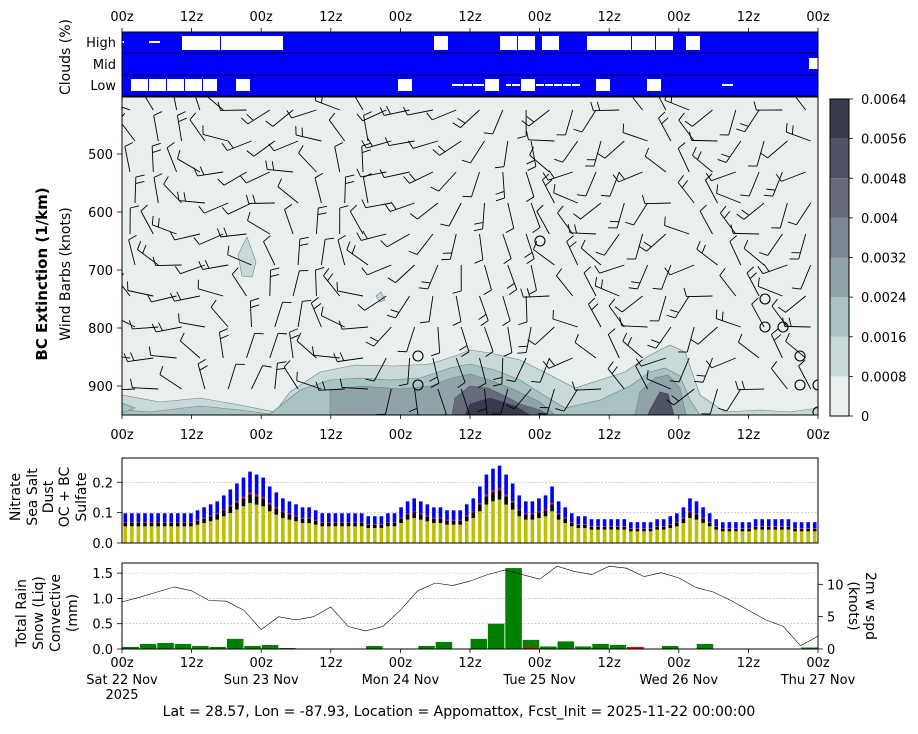 This screenshot has width=918, height=734. I want to click on precip-x-tick-label: 00z, so click(540, 663).